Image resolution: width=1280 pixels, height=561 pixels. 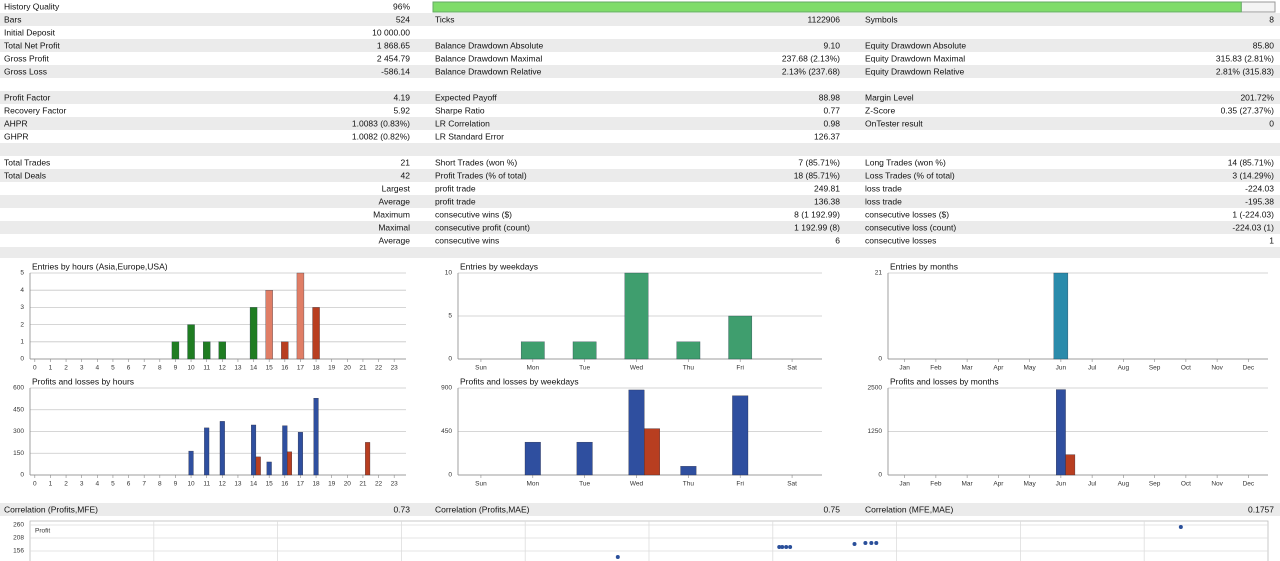 What do you see at coordinates (16, 123) in the screenshot?
I see `cell-label: AHPR` at bounding box center [16, 123].